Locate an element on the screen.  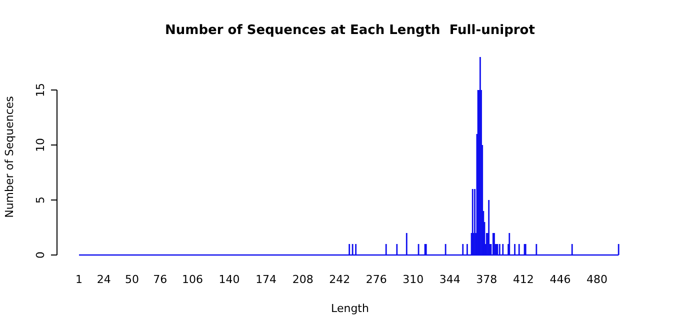
x-tick-label: 310 is located at coordinates (413, 279).